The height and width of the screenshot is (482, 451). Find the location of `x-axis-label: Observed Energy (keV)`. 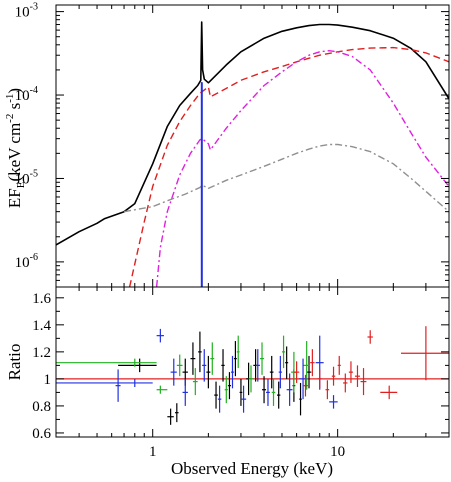

x-axis-label: Observed Energy (keV) is located at coordinates (252, 468).